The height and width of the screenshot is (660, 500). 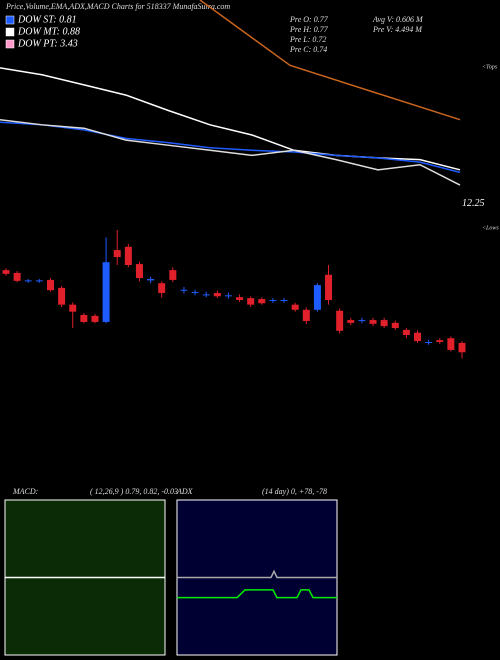 What do you see at coordinates (48, 31) in the screenshot?
I see `legend-label: DOW MT: 0.88` at bounding box center [48, 31].